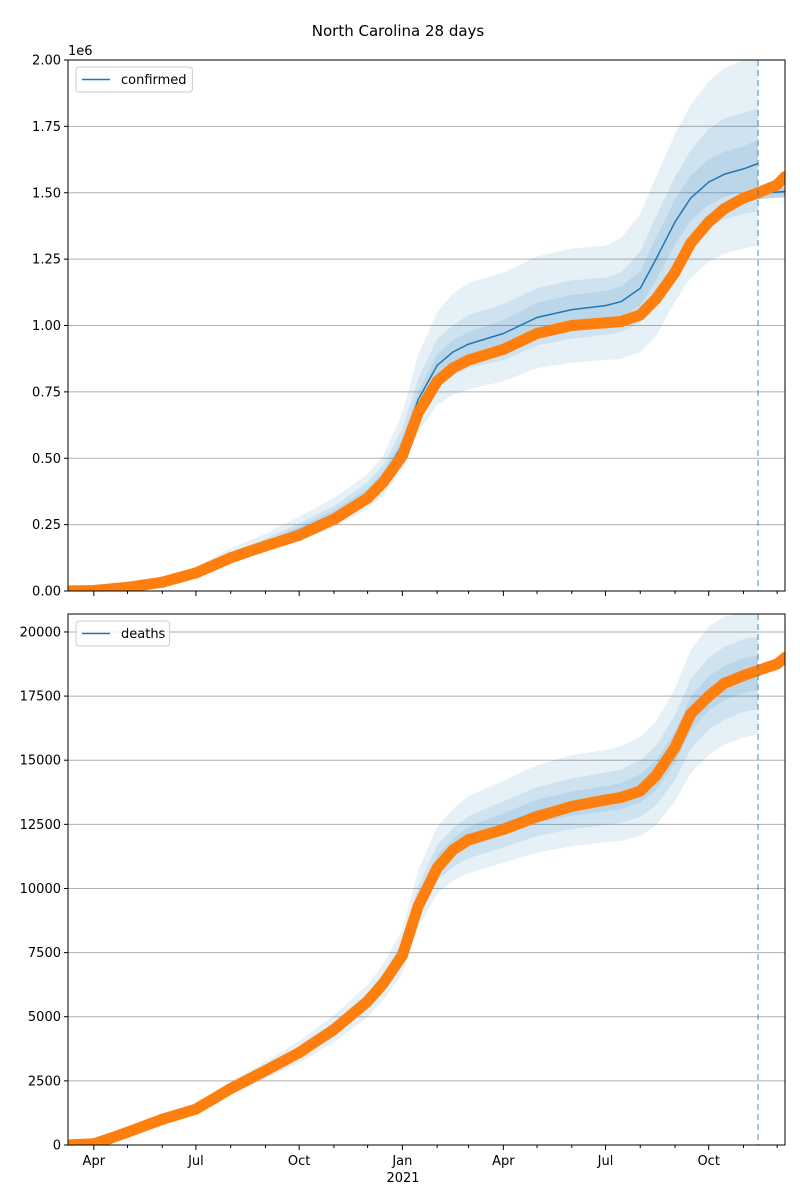 The image size is (800, 1200). I want to click on y-tick-label: 1.00, so click(46, 326).